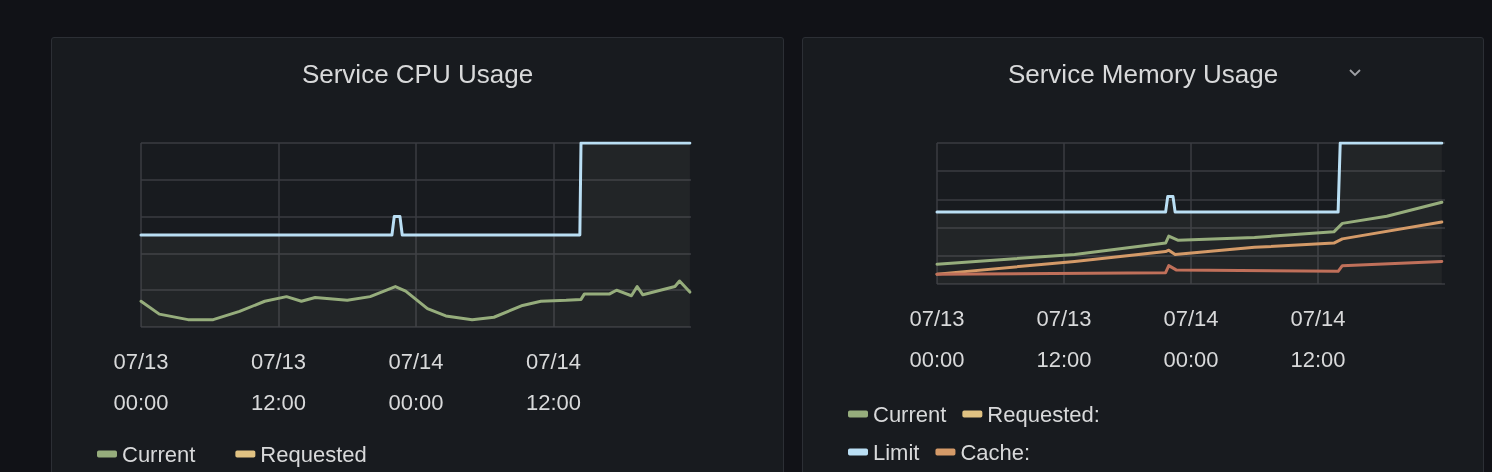 The image size is (1492, 472). I want to click on chart-title: Service Memory Usage, so click(1143, 74).